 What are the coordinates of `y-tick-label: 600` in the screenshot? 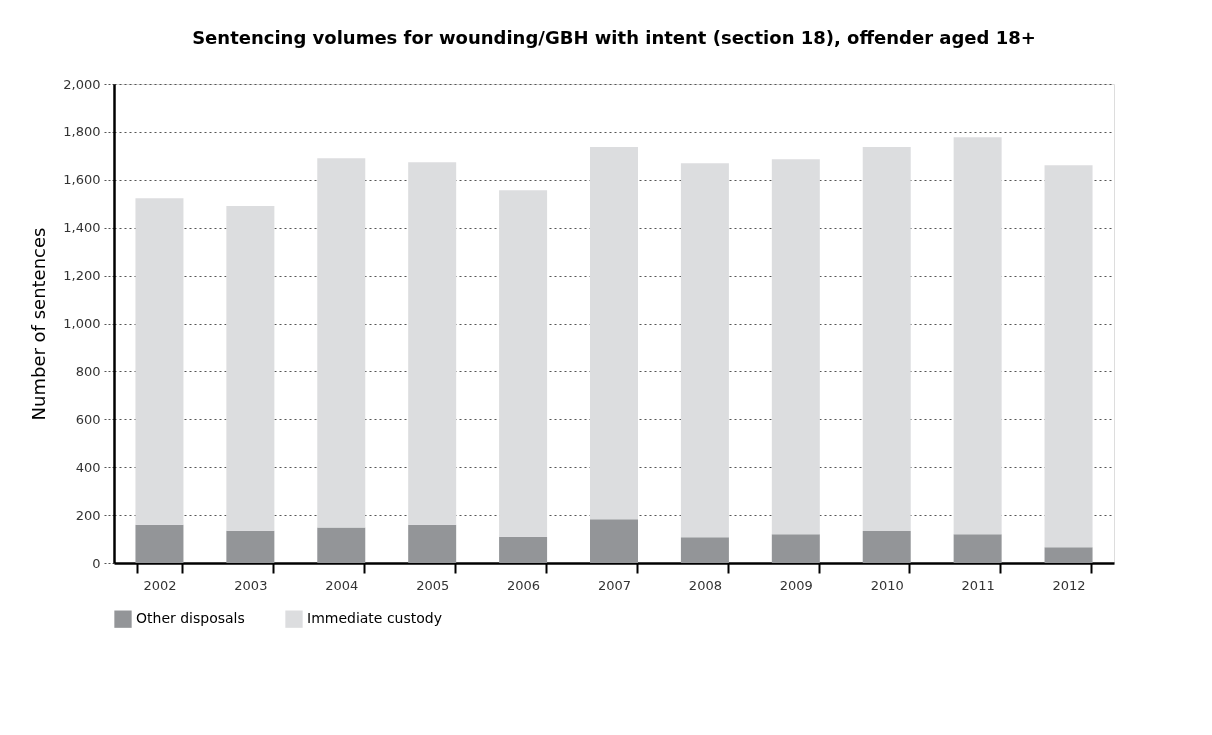 It's located at (88, 419).